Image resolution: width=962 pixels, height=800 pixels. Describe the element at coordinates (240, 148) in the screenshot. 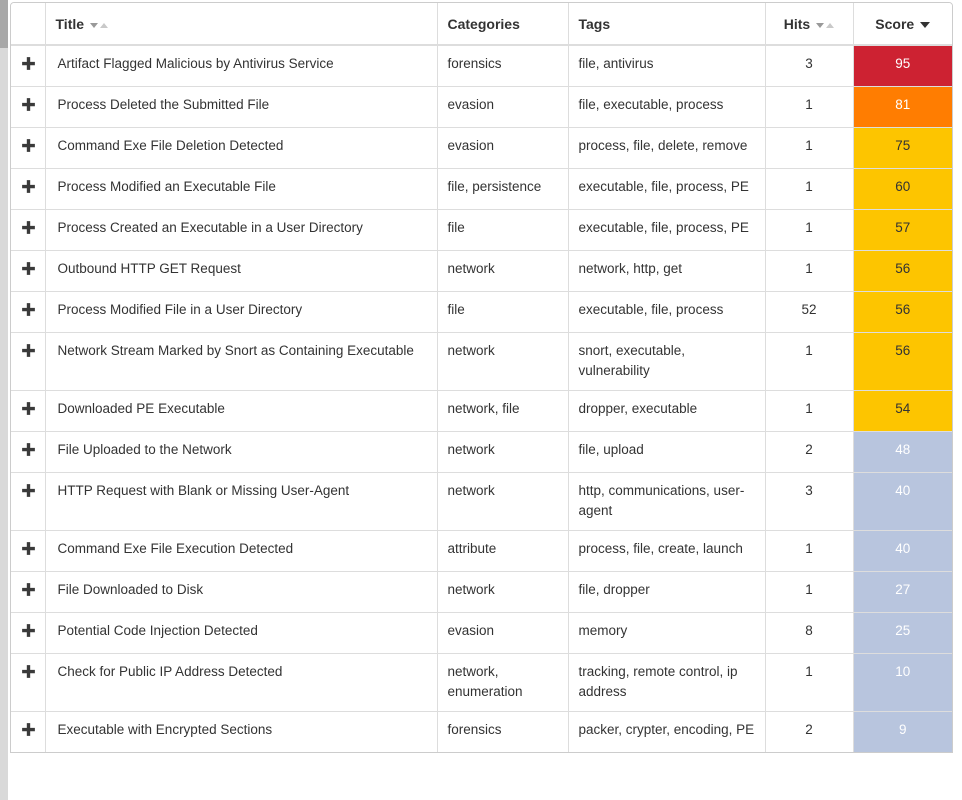

I see `signature-title: Command Exe File Deletion Detected` at that location.